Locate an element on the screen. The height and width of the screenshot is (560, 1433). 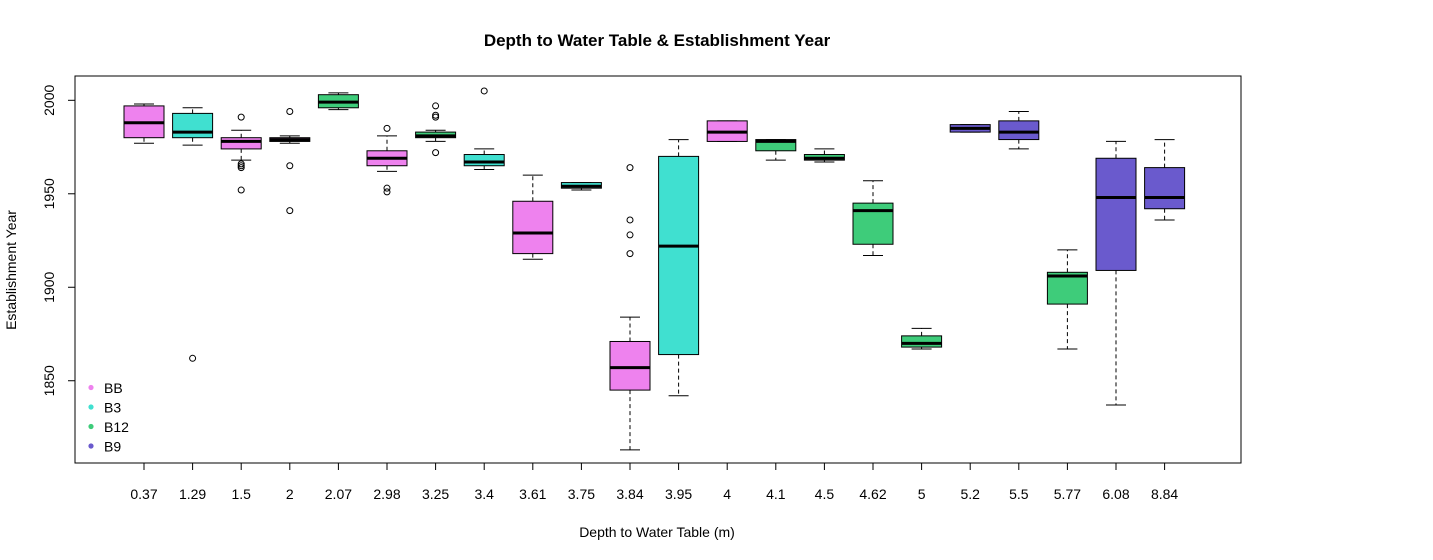
x-tick-label: 5.5 is located at coordinates (1019, 494).